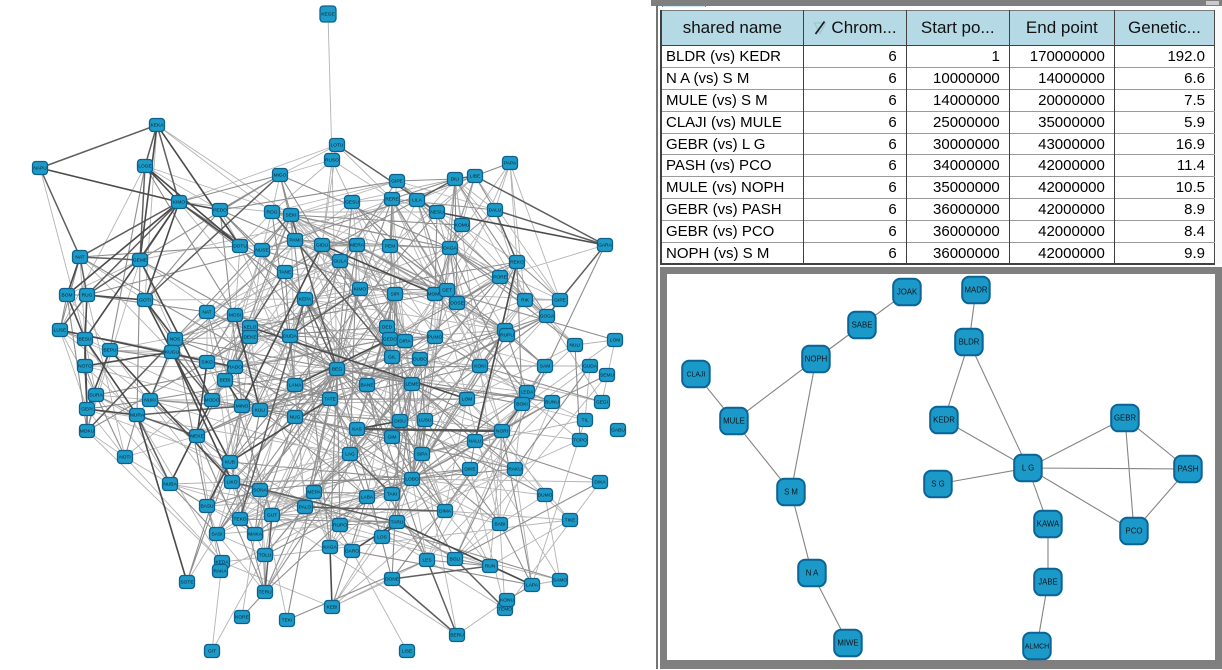 This screenshot has width=1222, height=670. What do you see at coordinates (340, 262) in the screenshot?
I see `svg-text: GULA` at bounding box center [340, 262].